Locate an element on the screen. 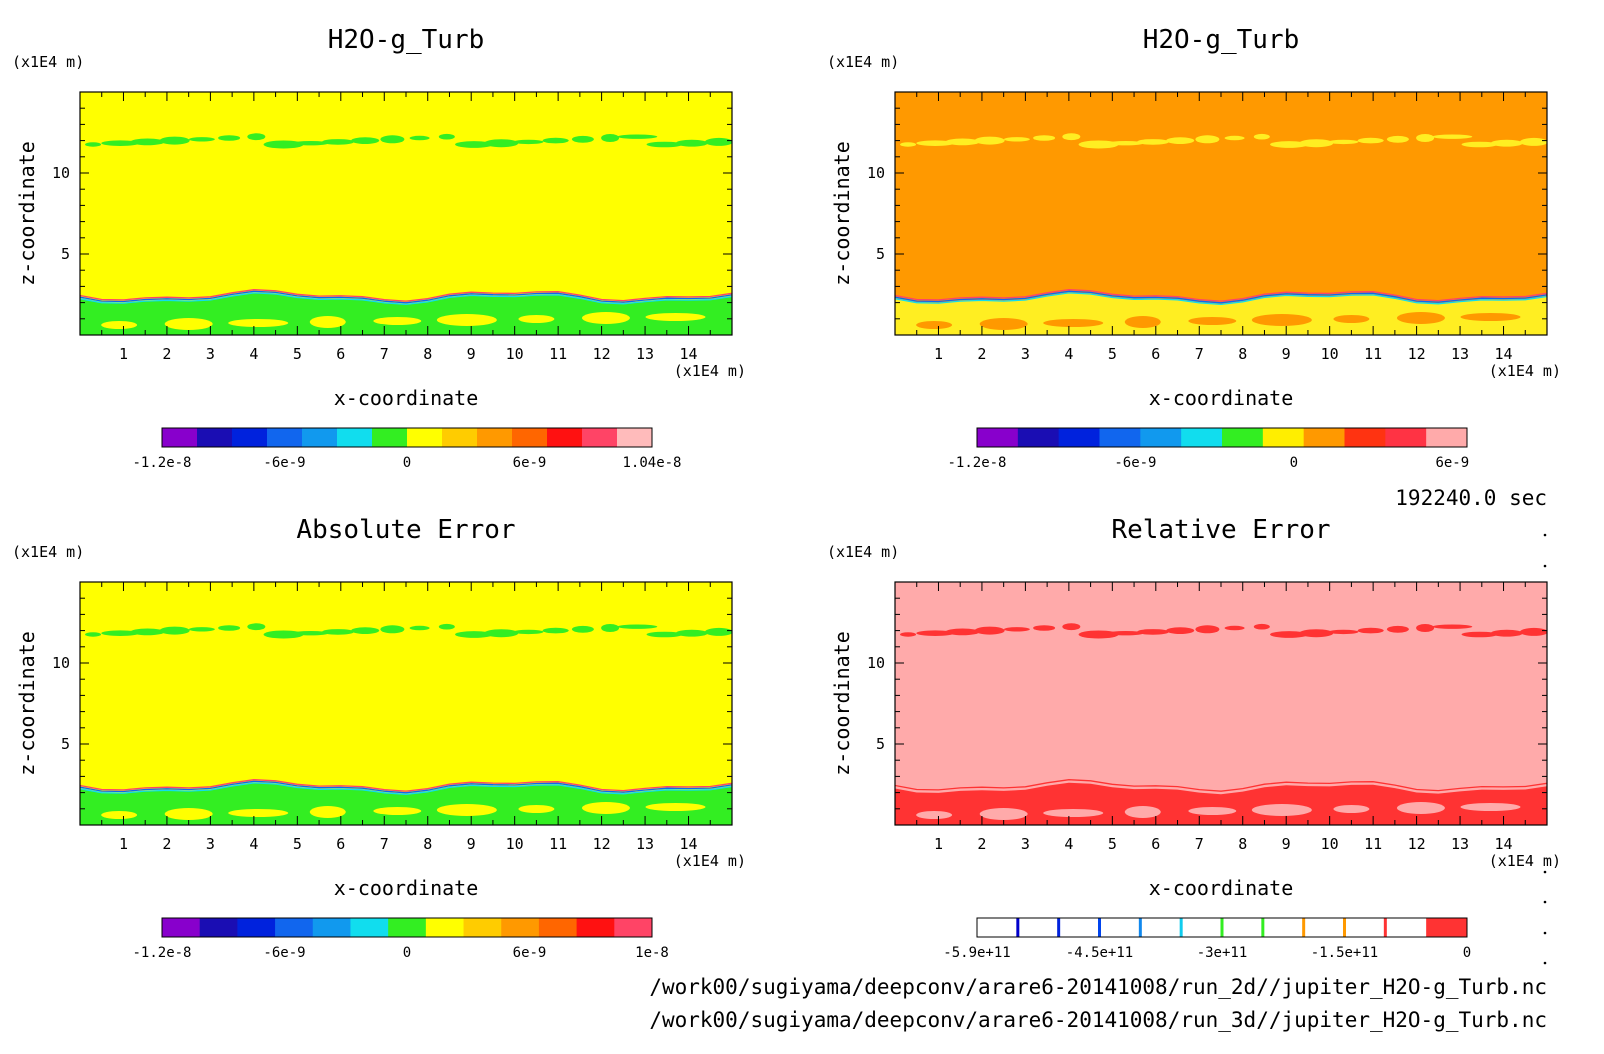 The image size is (1604, 1054). x-tick-label: 2 is located at coordinates (981, 354).